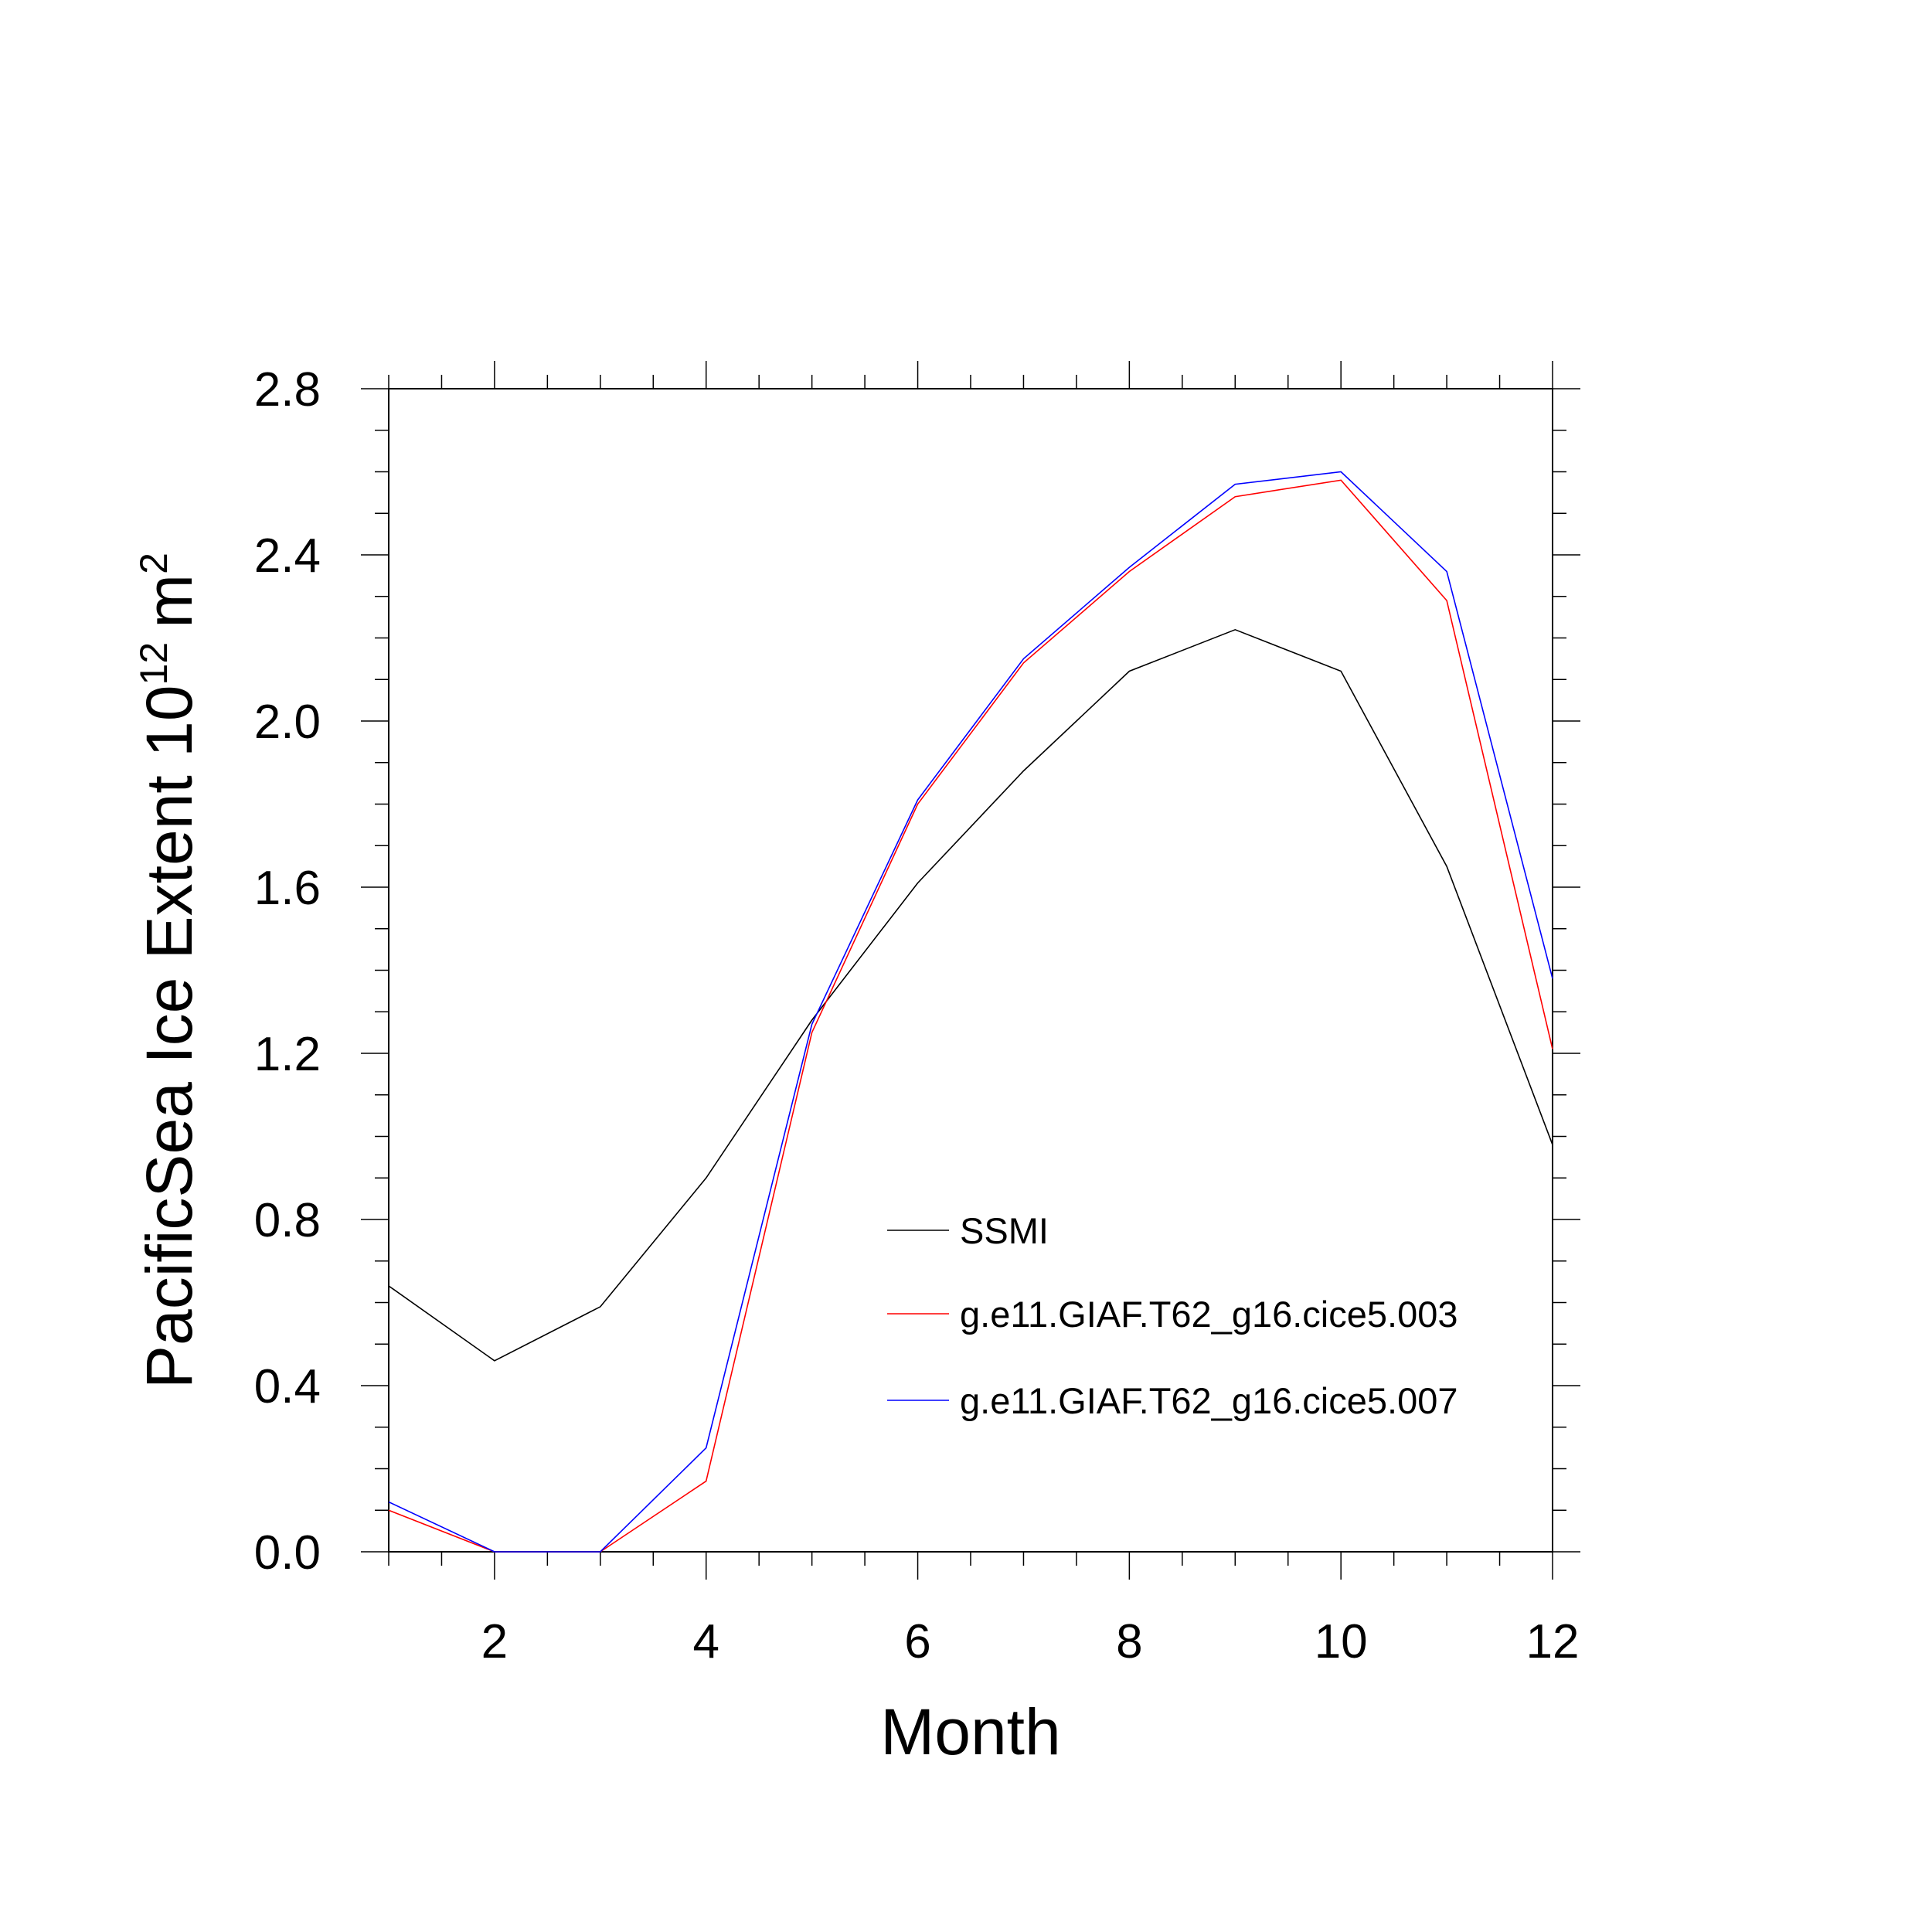 The height and width of the screenshot is (1932, 1932). What do you see at coordinates (1341, 1642) in the screenshot?
I see `x-tick-label: 10` at bounding box center [1341, 1642].